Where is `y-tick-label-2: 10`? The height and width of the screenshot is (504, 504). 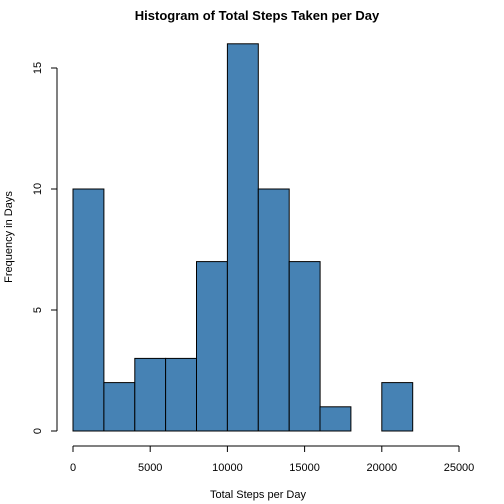 y-tick-label-2: 10 is located at coordinates (38, 189).